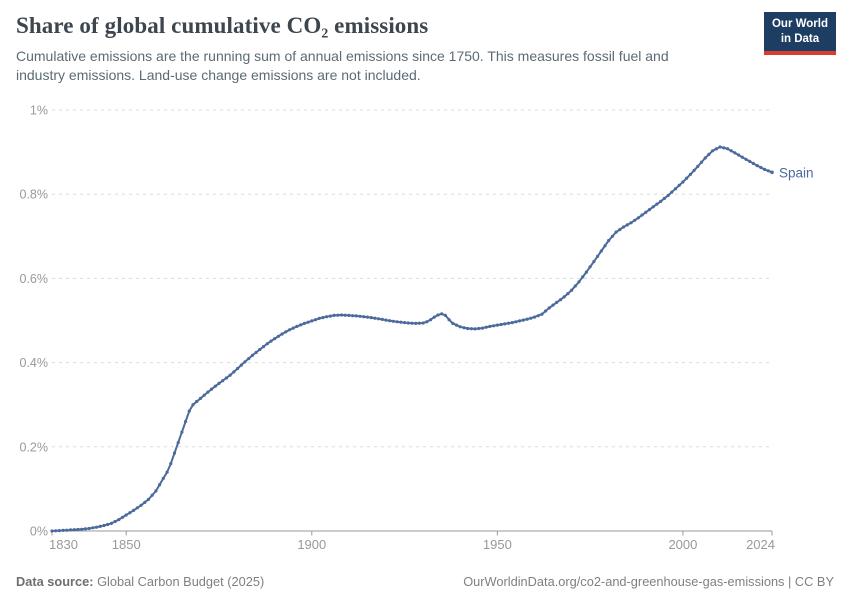 This screenshot has width=850, height=600. What do you see at coordinates (796, 172) in the screenshot?
I see `series-label-spain: Spain` at bounding box center [796, 172].